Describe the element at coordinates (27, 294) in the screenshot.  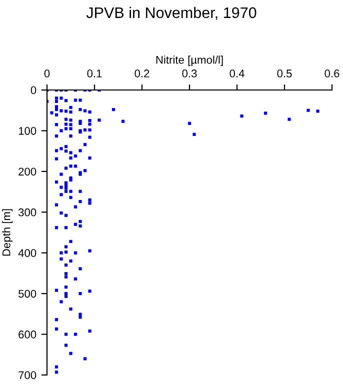
I see `y-tick-label: 500` at that location.